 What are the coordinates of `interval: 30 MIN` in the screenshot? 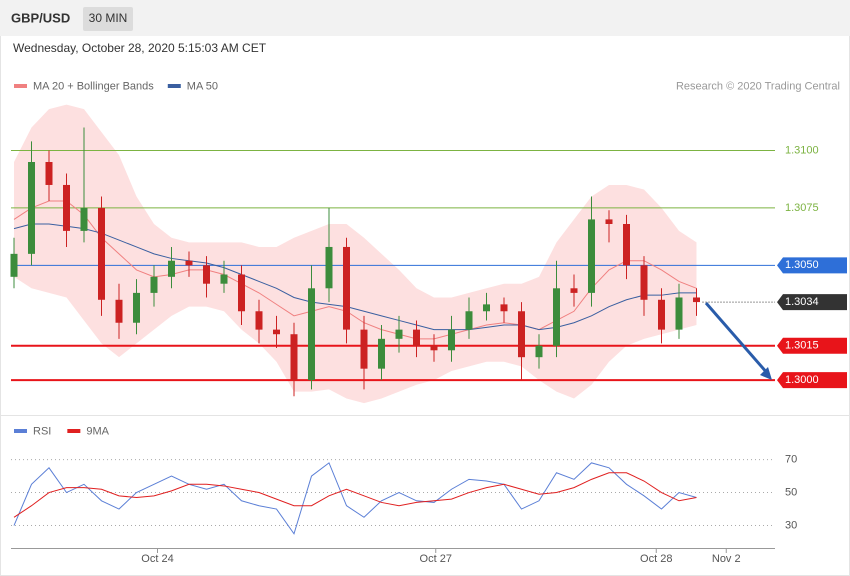 It's located at (108, 18).